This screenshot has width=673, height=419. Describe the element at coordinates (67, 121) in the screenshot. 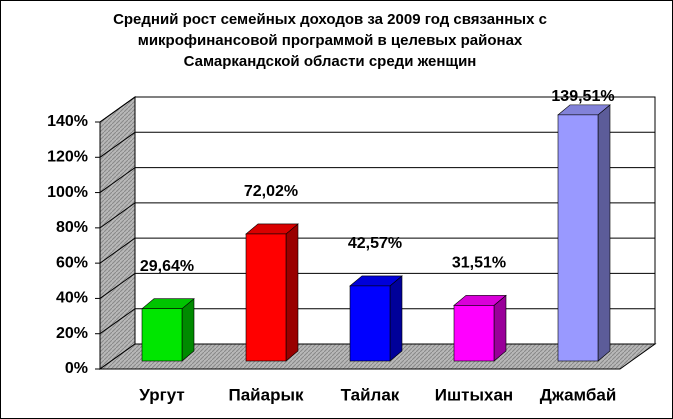

I see `y-tick-label: 140%` at that location.